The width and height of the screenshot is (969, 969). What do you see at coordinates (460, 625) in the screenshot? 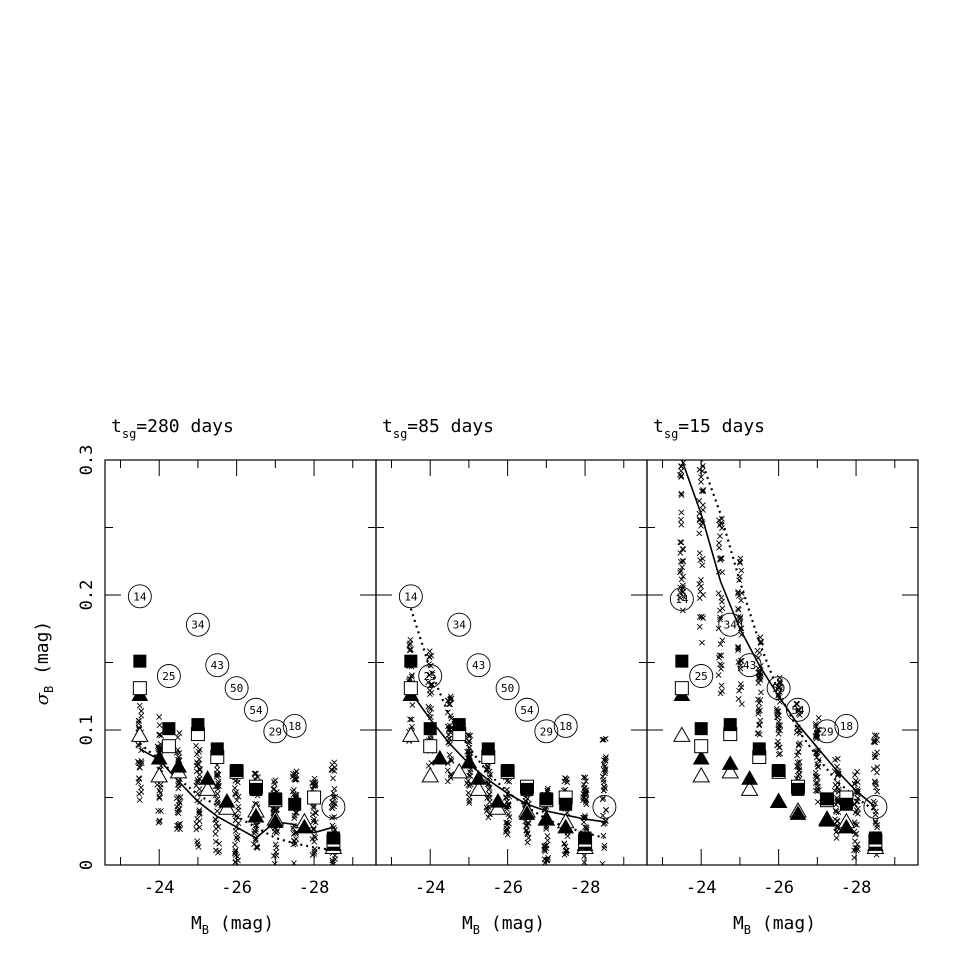
I see `bin-count-label: 34` at bounding box center [460, 625].